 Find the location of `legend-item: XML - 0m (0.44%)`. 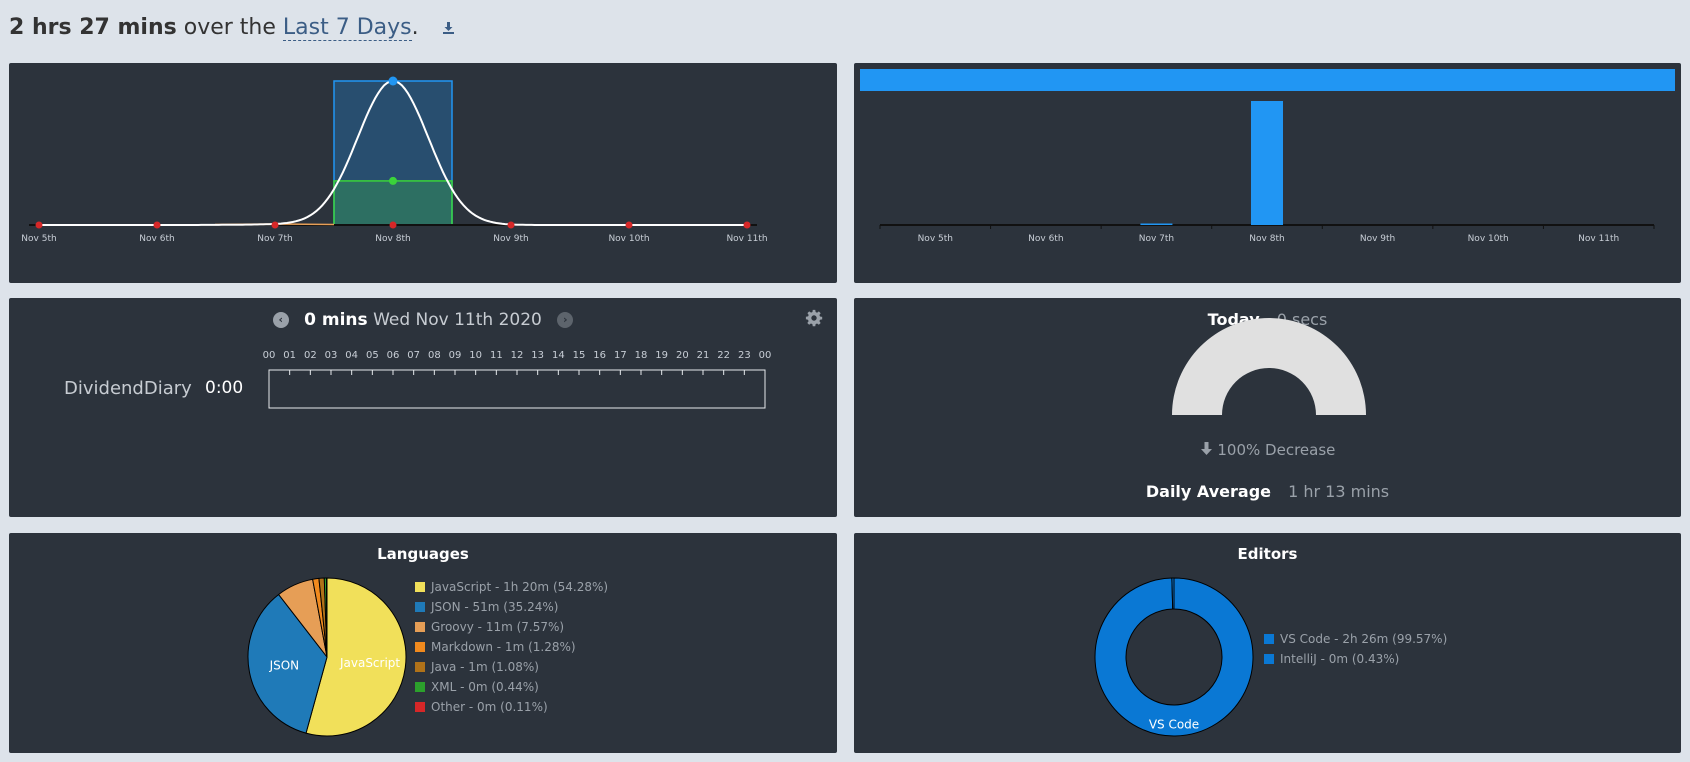

legend-item: XML - 0m (0.44%) is located at coordinates (511, 687).